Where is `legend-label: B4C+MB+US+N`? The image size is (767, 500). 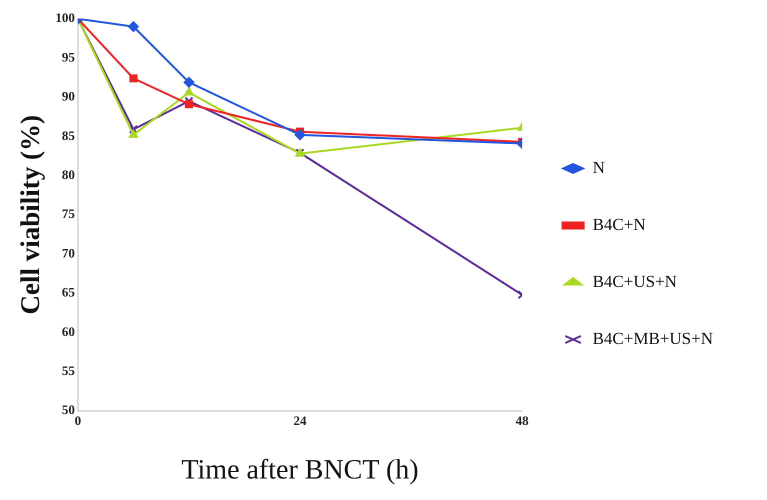 legend-label: B4C+MB+US+N is located at coordinates (653, 338).